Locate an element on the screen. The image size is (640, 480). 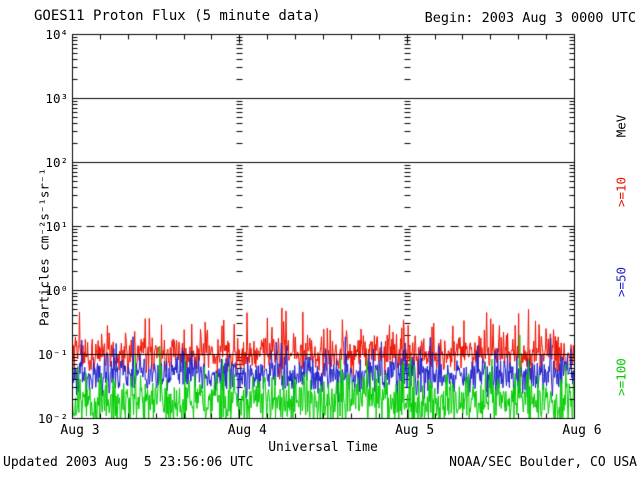
updated-timestamp: Updated 2003 Aug 5 23:56:06 UTC is located at coordinates (128, 462).